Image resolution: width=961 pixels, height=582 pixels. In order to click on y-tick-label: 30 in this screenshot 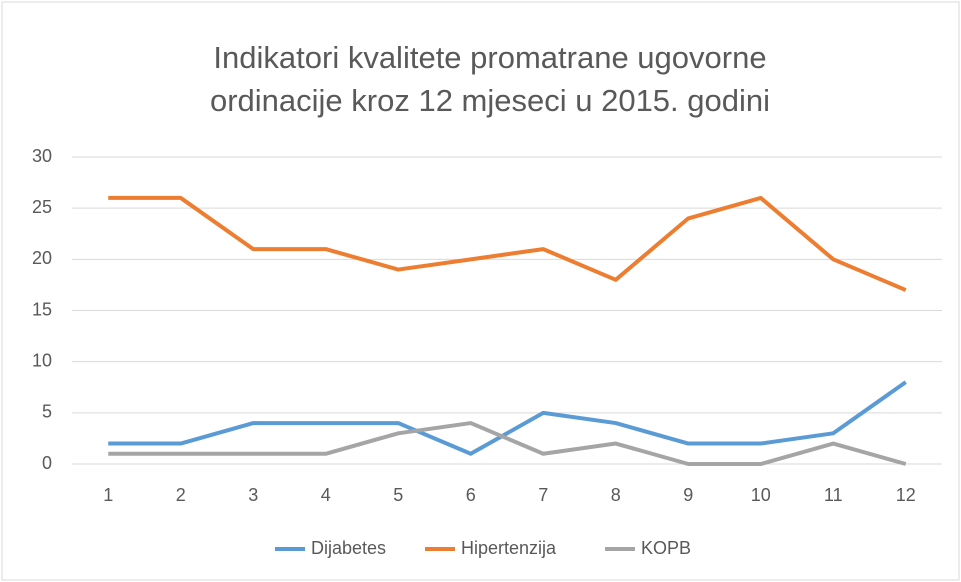, I will do `click(42, 156)`.